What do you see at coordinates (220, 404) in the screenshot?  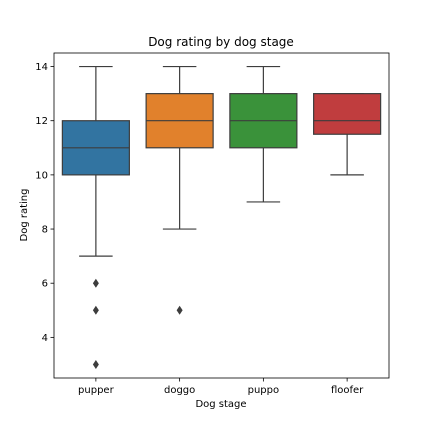 I see `x-axis-label: Dog stage` at bounding box center [220, 404].